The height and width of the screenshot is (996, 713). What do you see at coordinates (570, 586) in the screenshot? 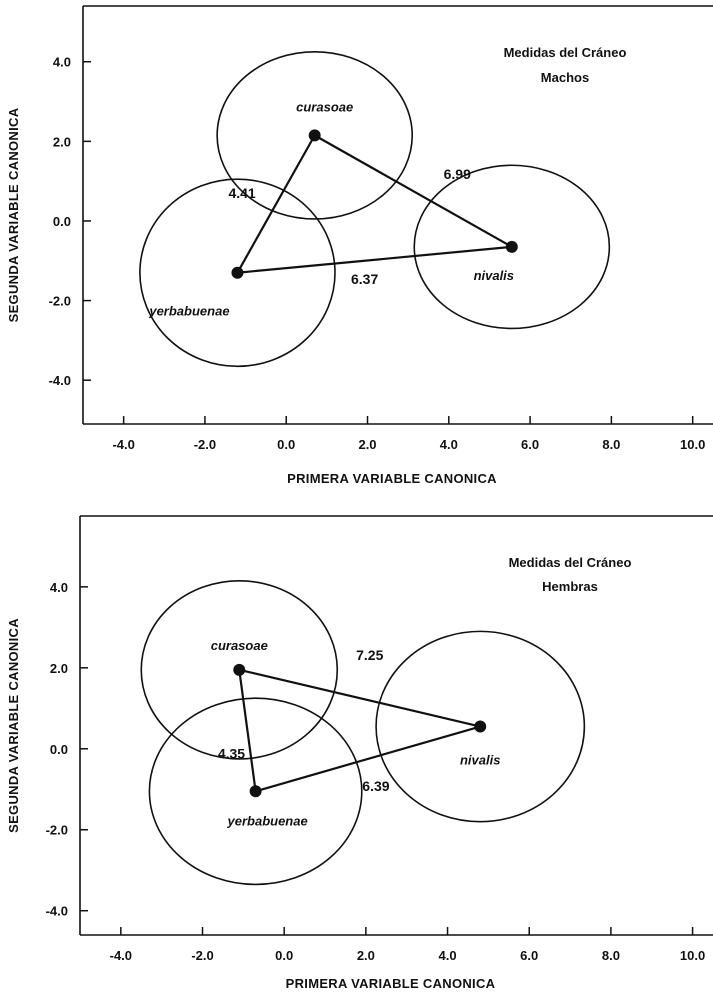
I see `chart-subtitle: Hembras` at bounding box center [570, 586].